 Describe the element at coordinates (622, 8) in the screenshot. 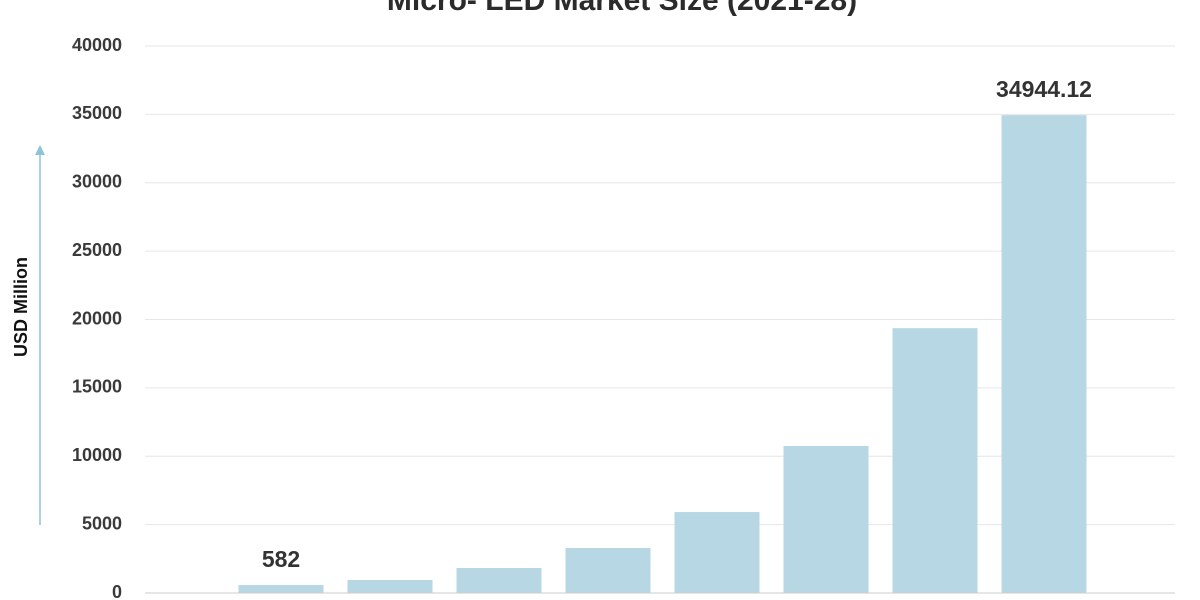

I see `chart-title: Micro- LED Market Size (2021-28)` at that location.